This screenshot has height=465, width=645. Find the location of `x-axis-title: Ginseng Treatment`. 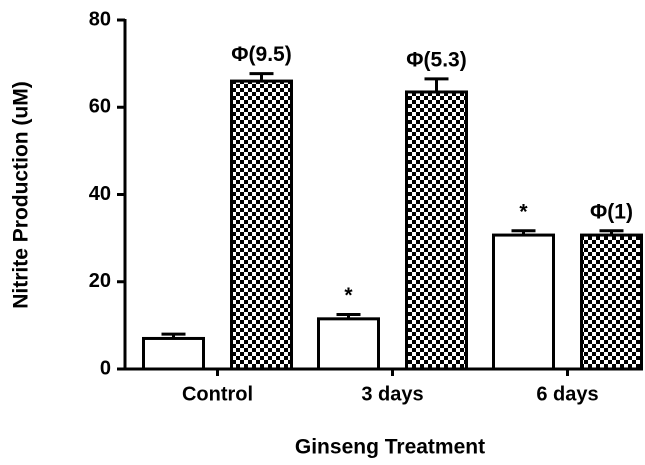

x-axis-title: Ginseng Treatment is located at coordinates (390, 447).